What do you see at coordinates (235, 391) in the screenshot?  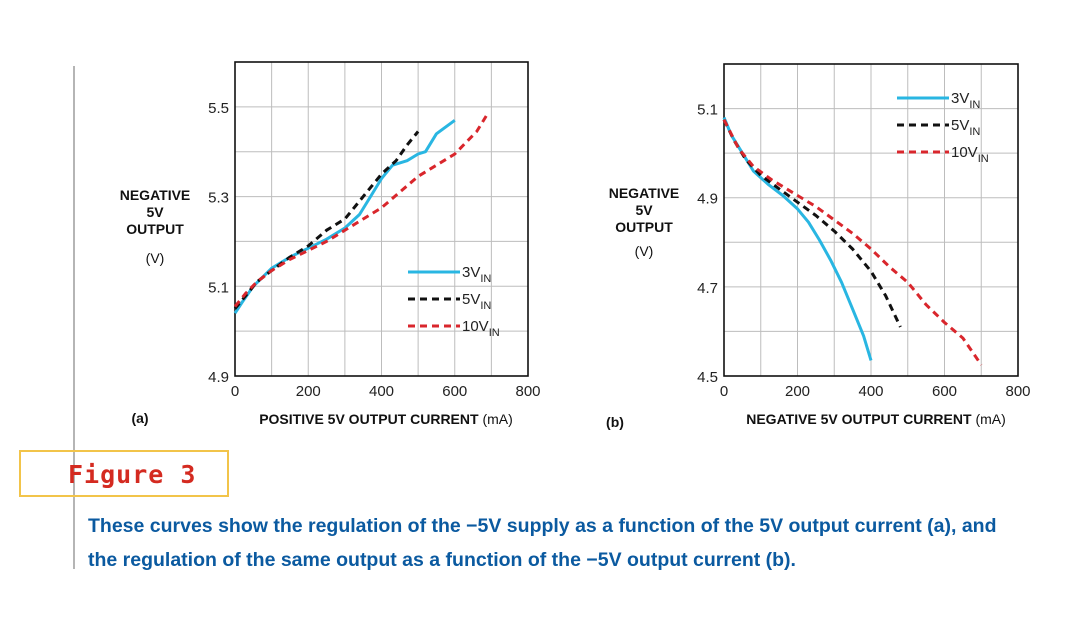 I see `chart-a-xtick-label: 0` at bounding box center [235, 391].